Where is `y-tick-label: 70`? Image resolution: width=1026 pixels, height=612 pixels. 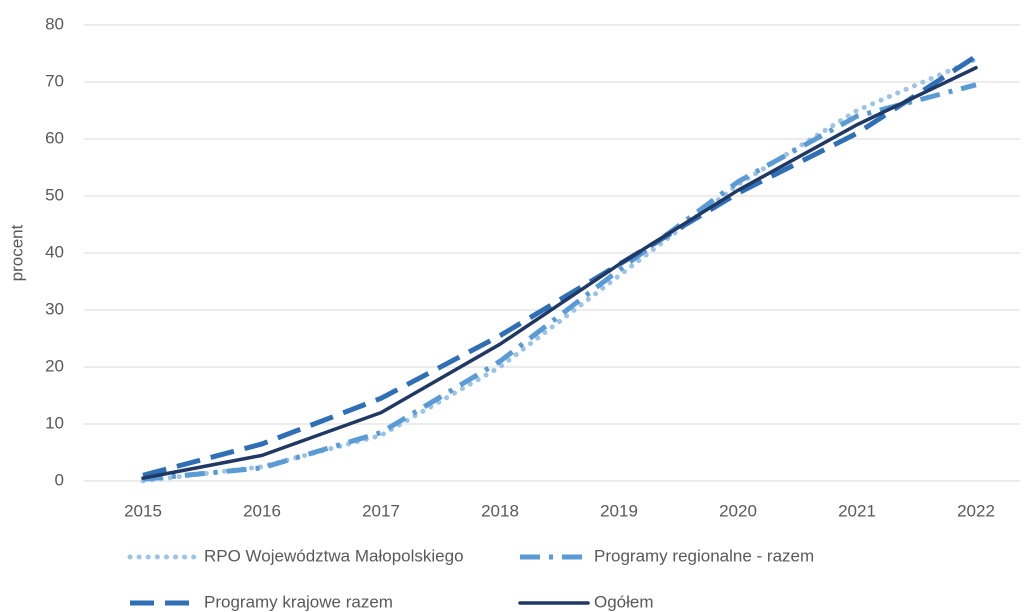
y-tick-label: 70 is located at coordinates (54, 80).